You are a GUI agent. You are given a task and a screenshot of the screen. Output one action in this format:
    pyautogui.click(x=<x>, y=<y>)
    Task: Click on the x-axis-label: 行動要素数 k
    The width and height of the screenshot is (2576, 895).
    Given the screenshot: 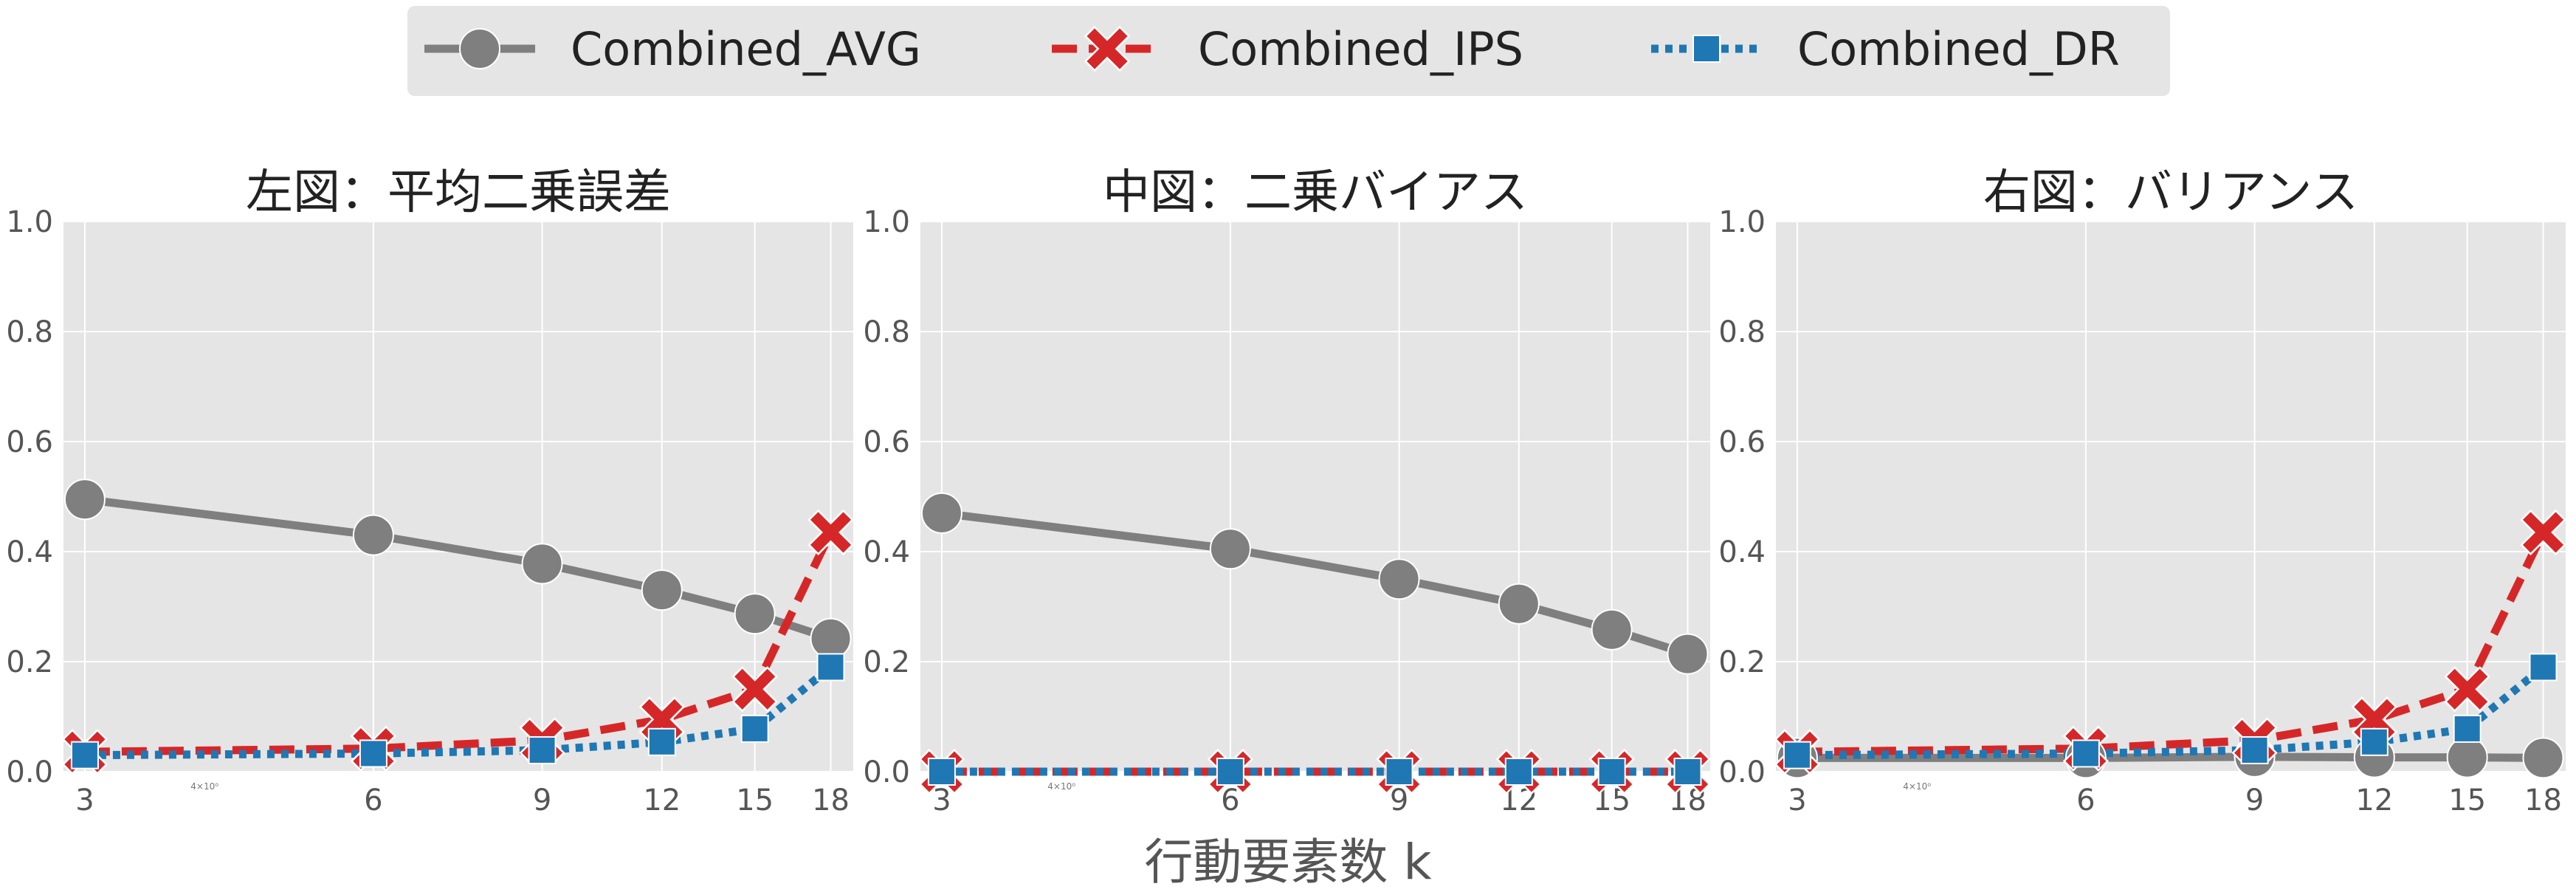 What is the action you would take?
    pyautogui.click(x=1288, y=862)
    